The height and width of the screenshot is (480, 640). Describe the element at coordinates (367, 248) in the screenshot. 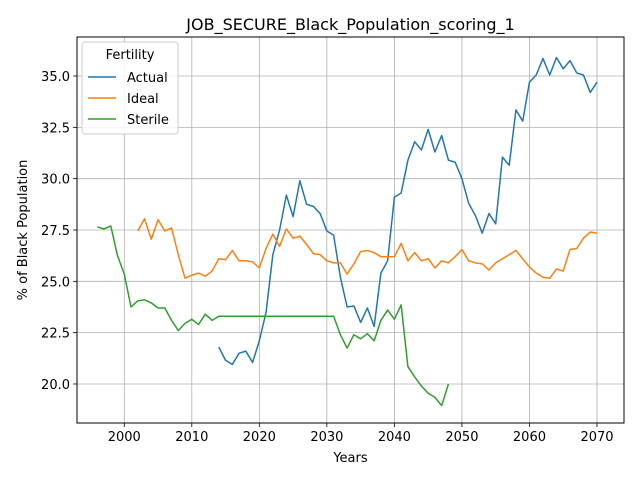

I see `series-line-ideal` at that location.